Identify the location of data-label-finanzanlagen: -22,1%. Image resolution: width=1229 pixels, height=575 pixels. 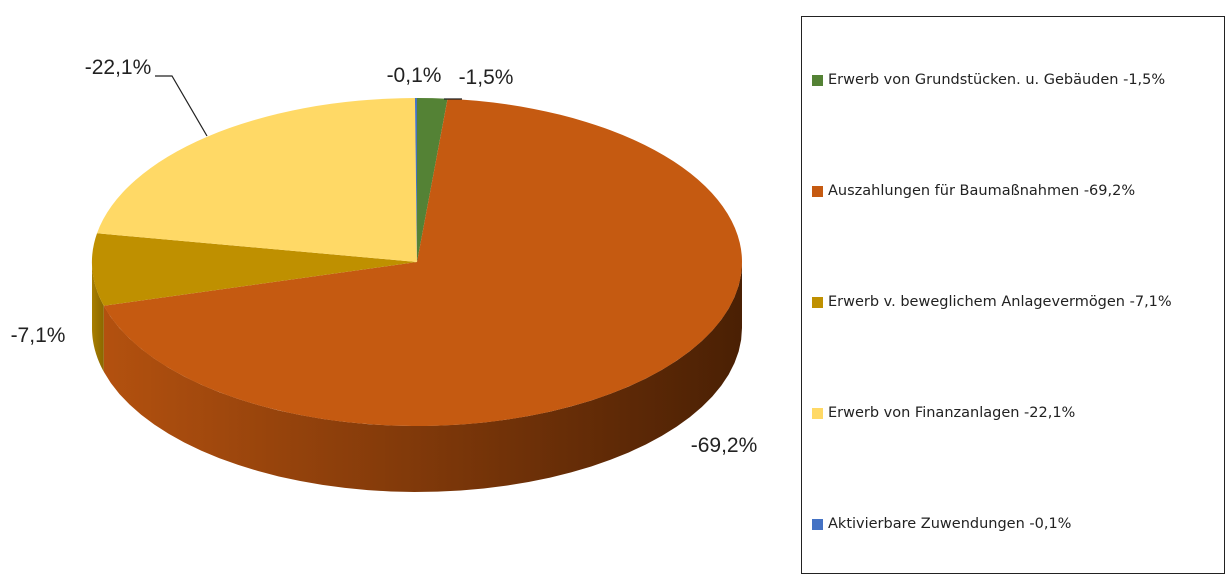
(118, 67).